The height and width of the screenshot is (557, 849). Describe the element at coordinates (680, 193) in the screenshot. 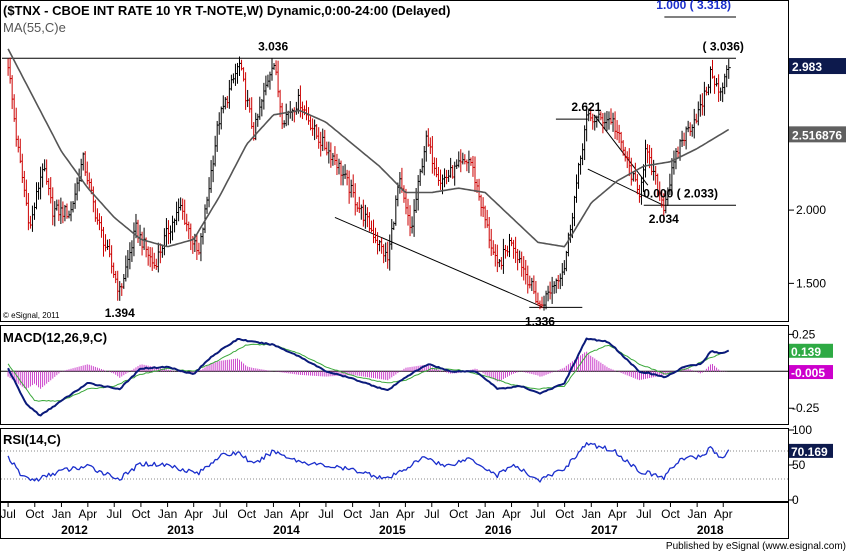

I see `price-annotation: 0.000 ( 2.033)` at that location.